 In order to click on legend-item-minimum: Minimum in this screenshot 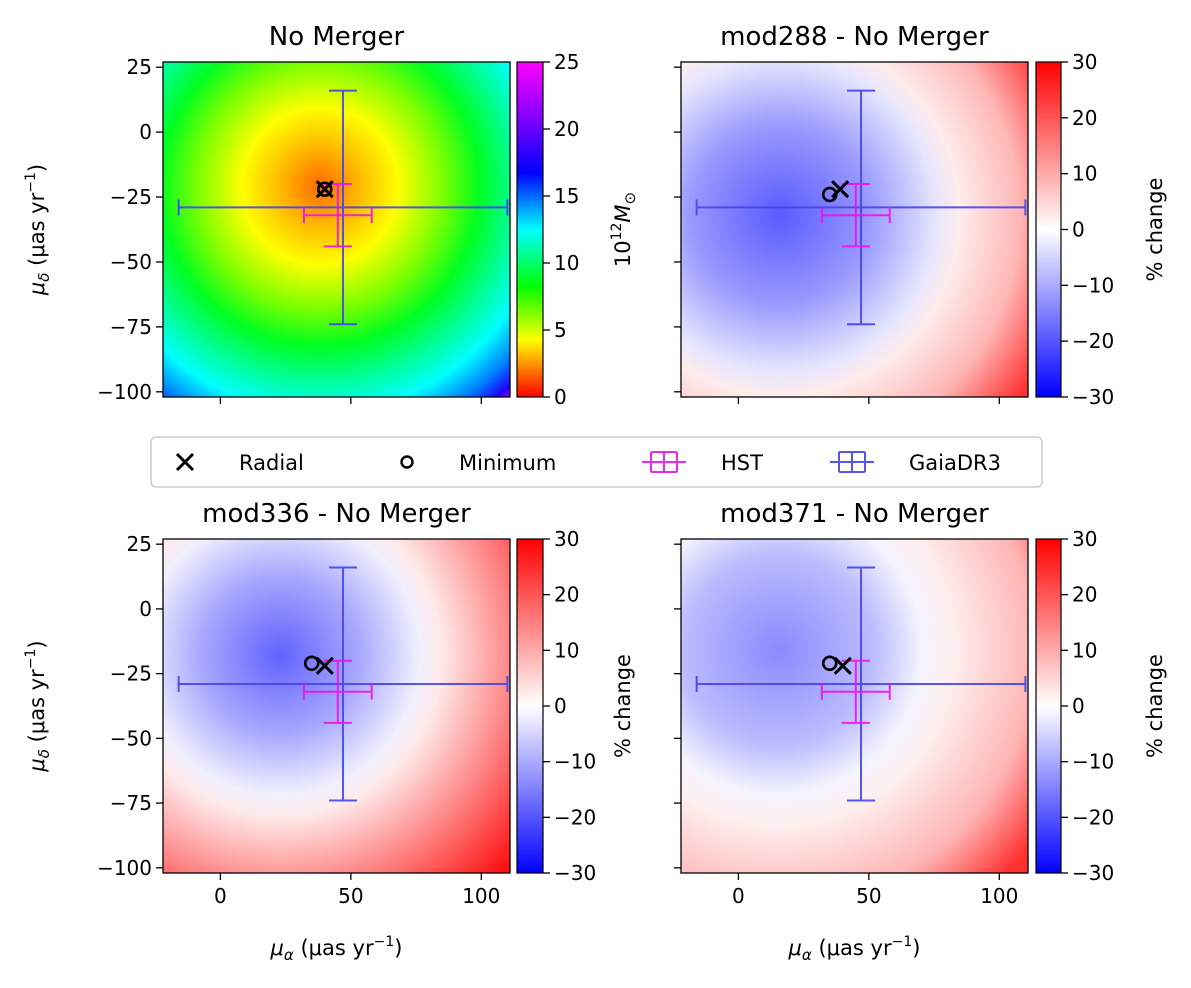, I will do `click(478, 463)`.